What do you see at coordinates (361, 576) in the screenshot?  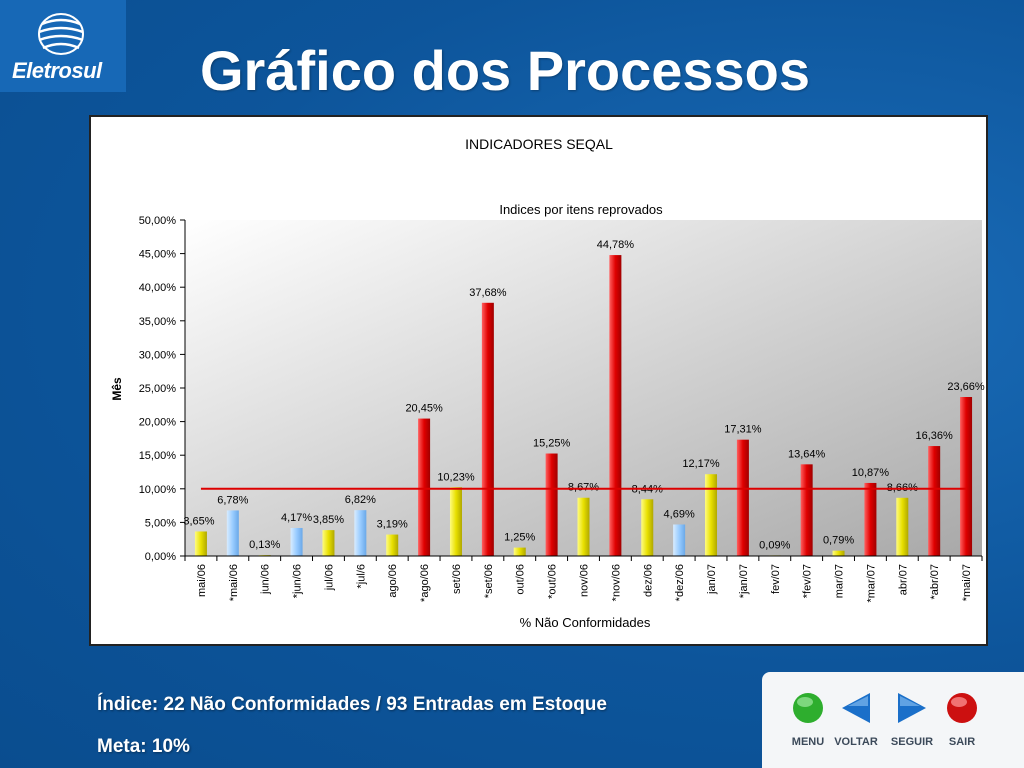 I see `x-tick-label: *jul/6` at bounding box center [361, 576].